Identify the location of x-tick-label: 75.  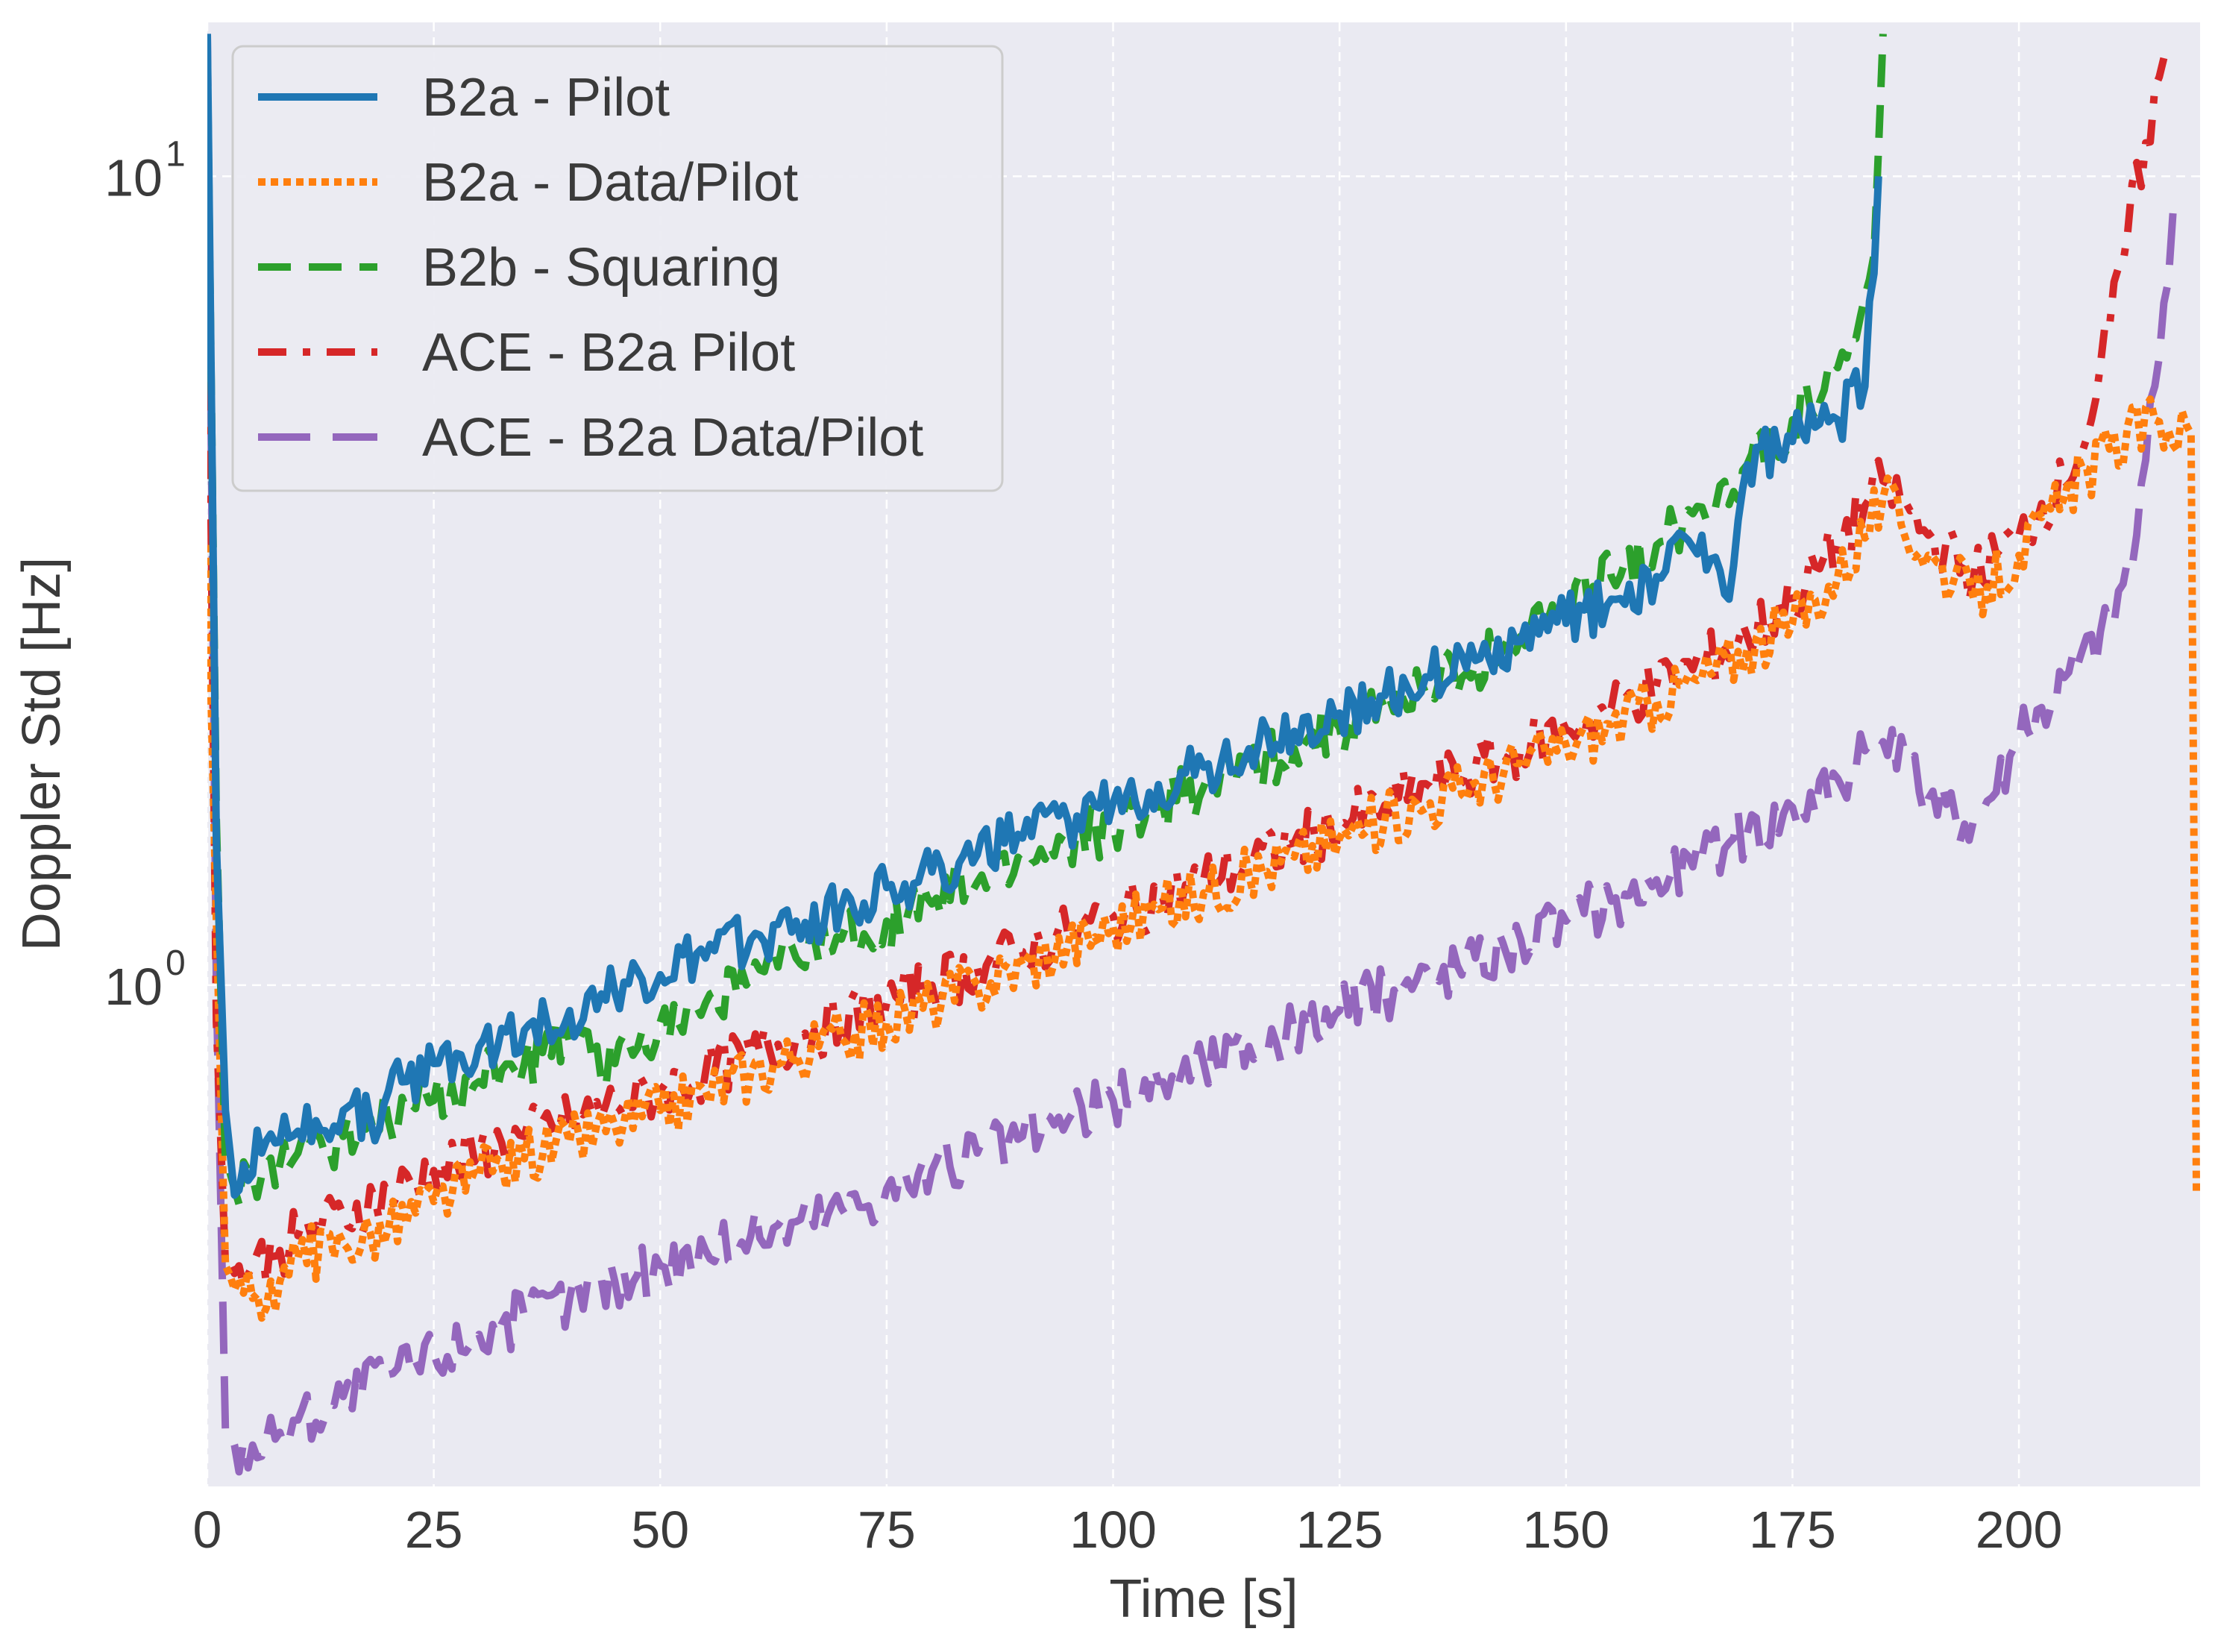
(887, 1530).